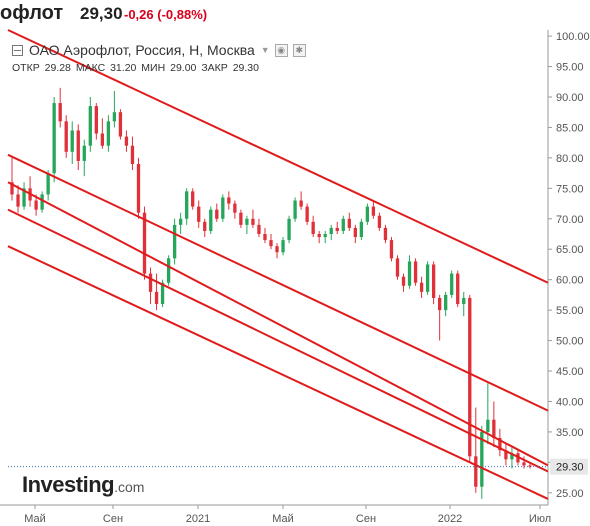 The width and height of the screenshot is (590, 526). What do you see at coordinates (570, 468) in the screenshot?
I see `last-price-tag-label: 29.30` at bounding box center [570, 468].